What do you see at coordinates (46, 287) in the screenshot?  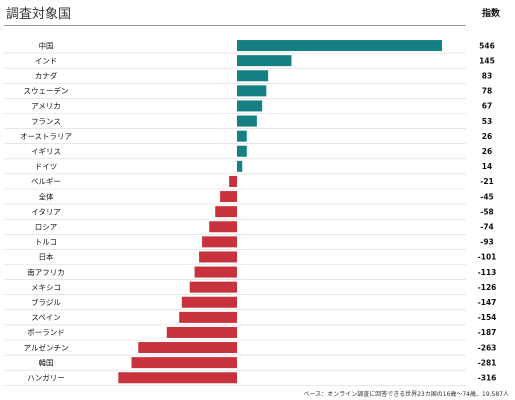 I see `category-label: メキシコ` at bounding box center [46, 287].